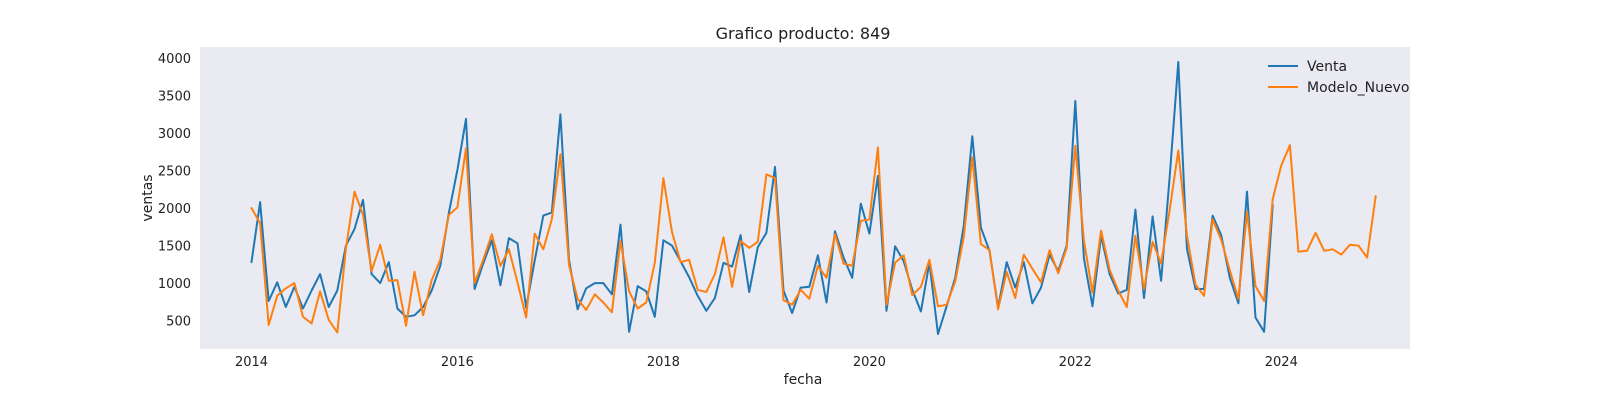 The width and height of the screenshot is (1600, 400). I want to click on y-tick-label-4000: 4000, so click(174, 59).